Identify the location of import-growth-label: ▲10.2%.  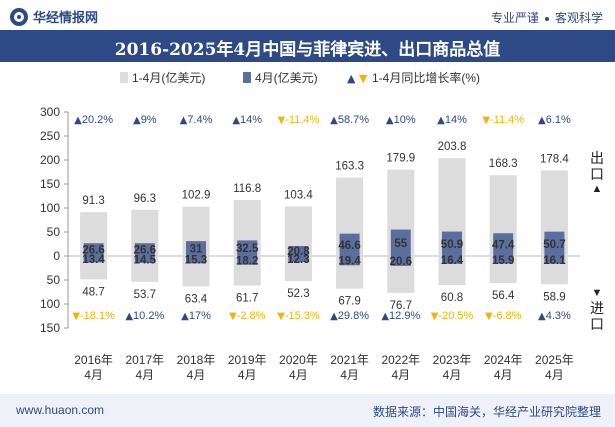
(144, 316).